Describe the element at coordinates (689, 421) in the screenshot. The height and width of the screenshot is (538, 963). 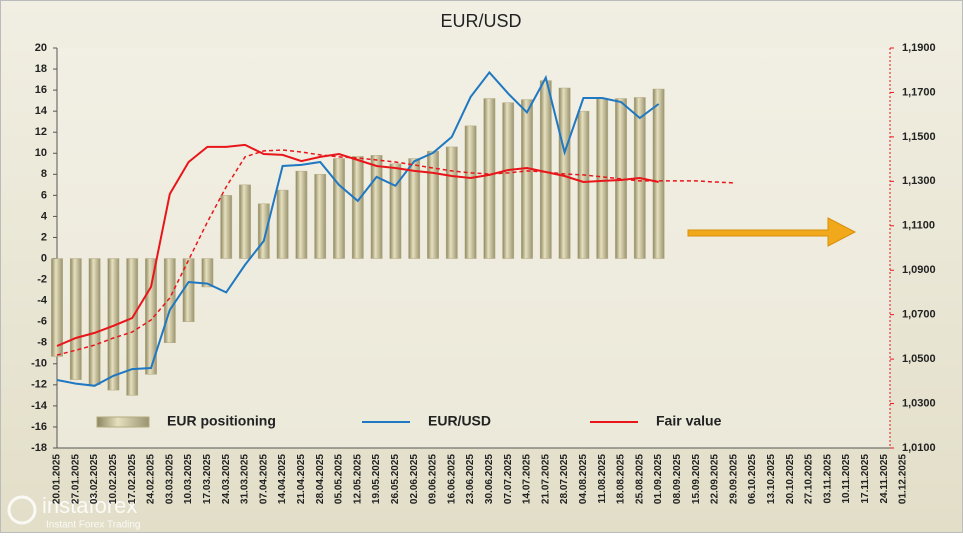
I see `legend-label: Fair value` at that location.